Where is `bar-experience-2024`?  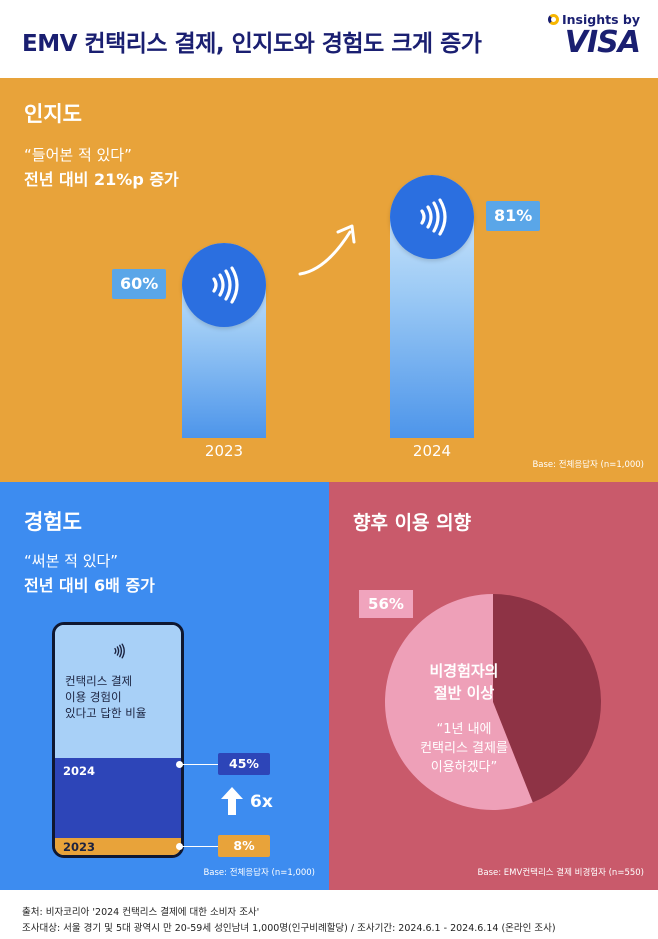
bar-experience-2024 is located at coordinates (118, 798).